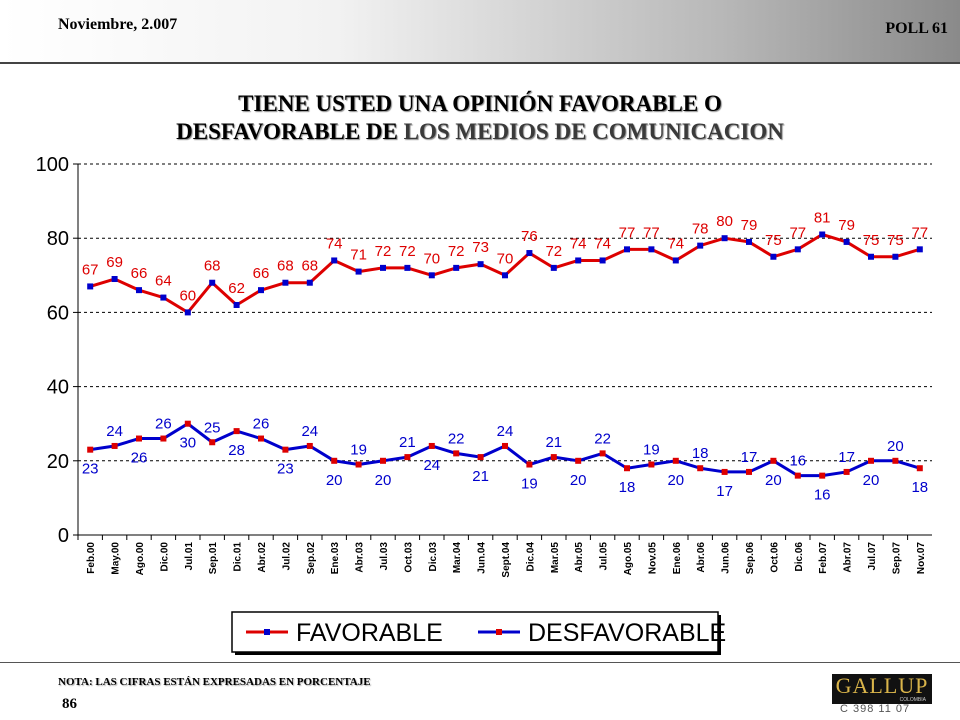  What do you see at coordinates (63, 536) in the screenshot?
I see `y-tick-label: 0` at bounding box center [63, 536].